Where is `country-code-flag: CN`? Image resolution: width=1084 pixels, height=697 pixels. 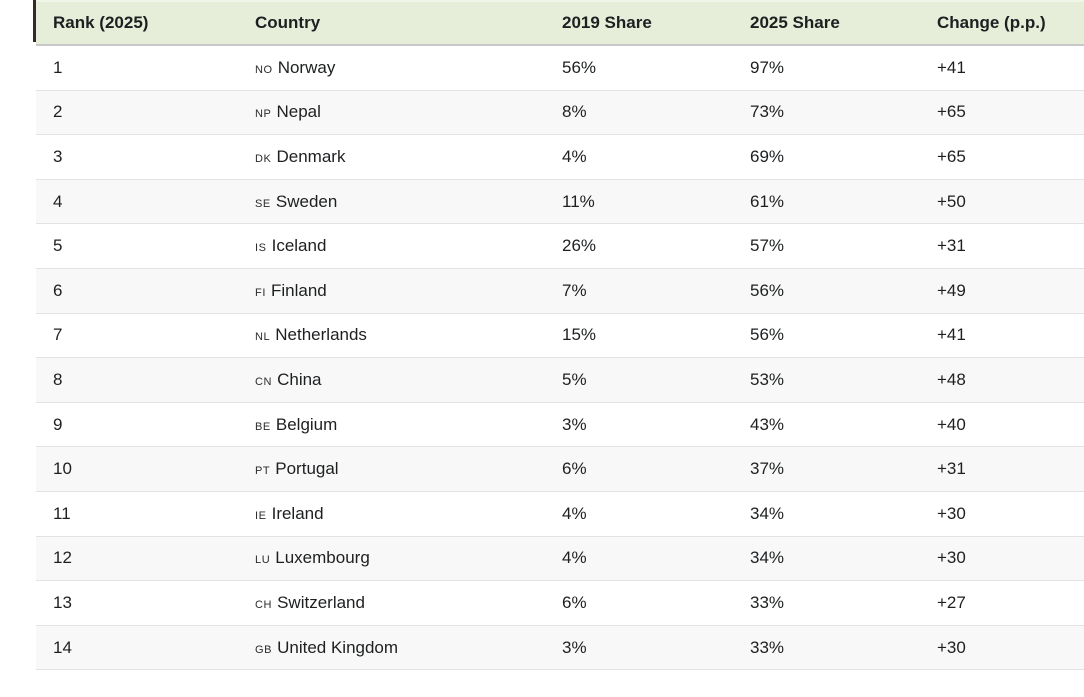
country-code-flag: CN is located at coordinates (264, 381).